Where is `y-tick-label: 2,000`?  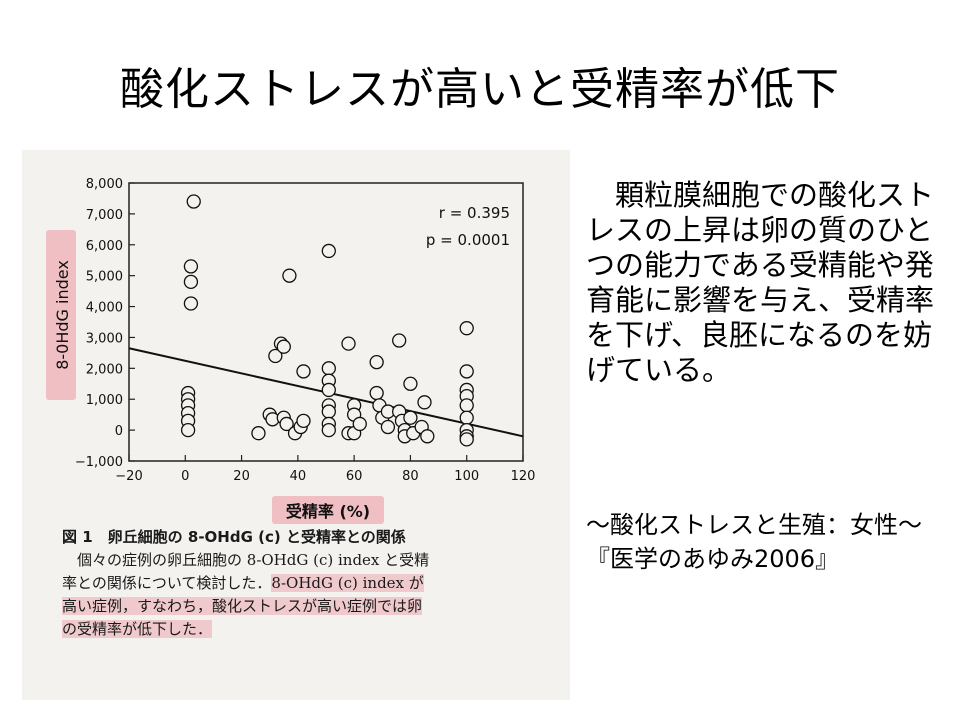
y-tick-label: 2,000 is located at coordinates (104, 369).